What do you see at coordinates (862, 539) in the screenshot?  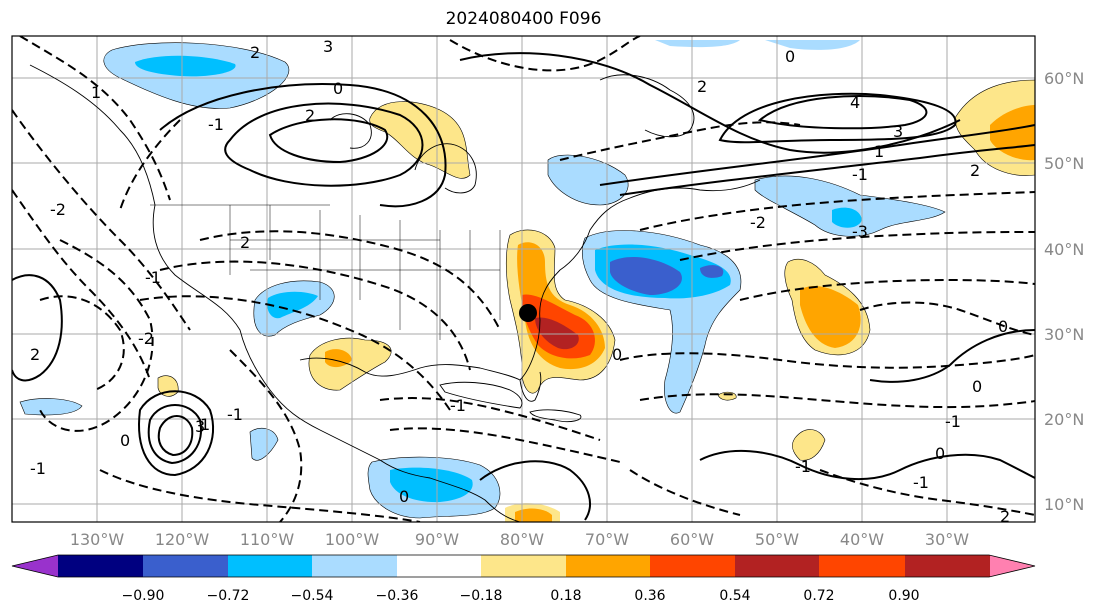 I see `lon-label: 40°W` at bounding box center [862, 539].